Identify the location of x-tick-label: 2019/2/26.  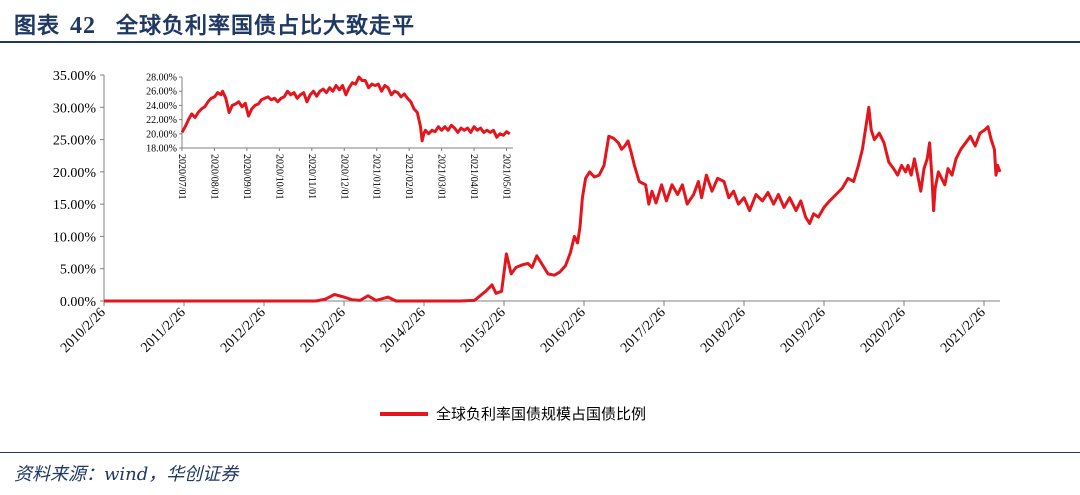
(803, 330).